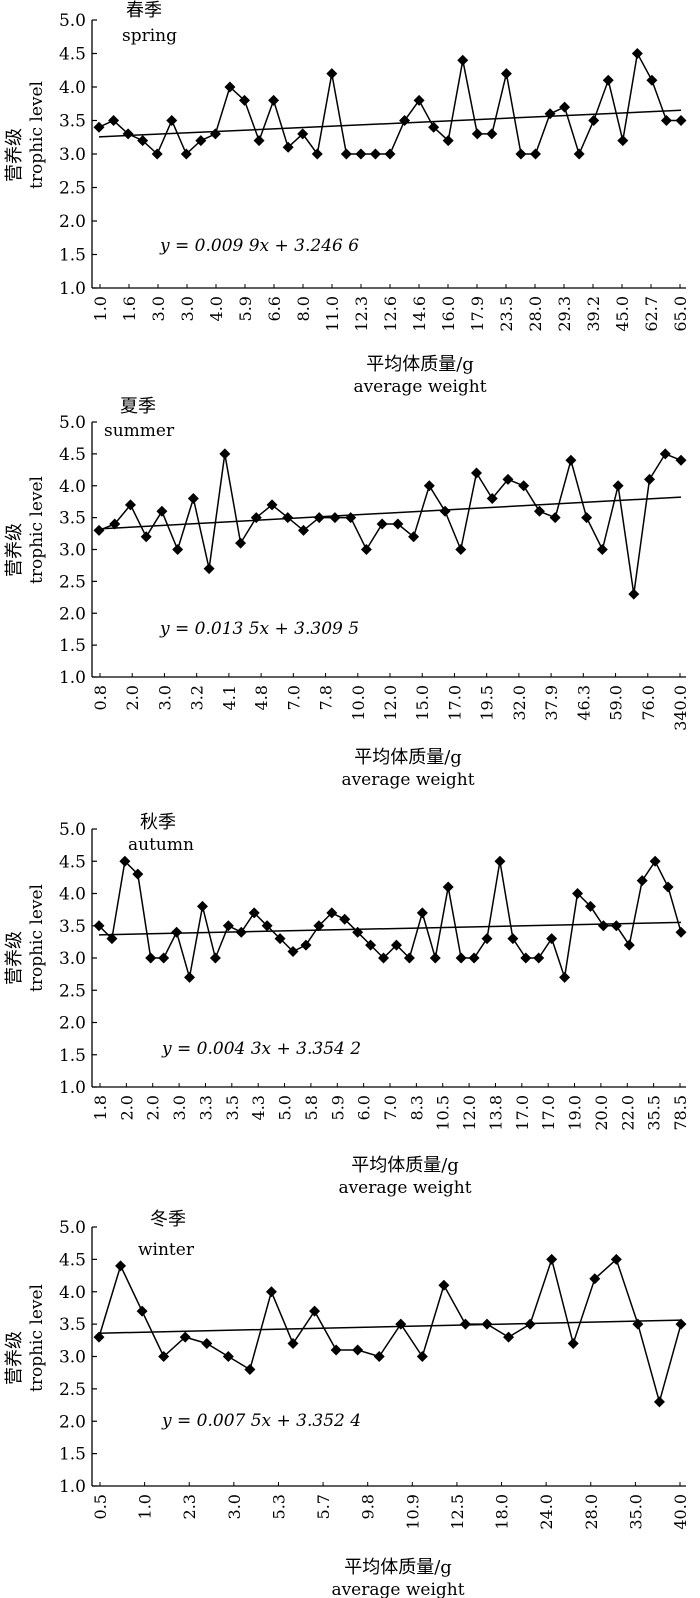 This screenshot has height=1598, width=700. What do you see at coordinates (245, 308) in the screenshot?
I see `x-tick-label: 5.9` at bounding box center [245, 308].